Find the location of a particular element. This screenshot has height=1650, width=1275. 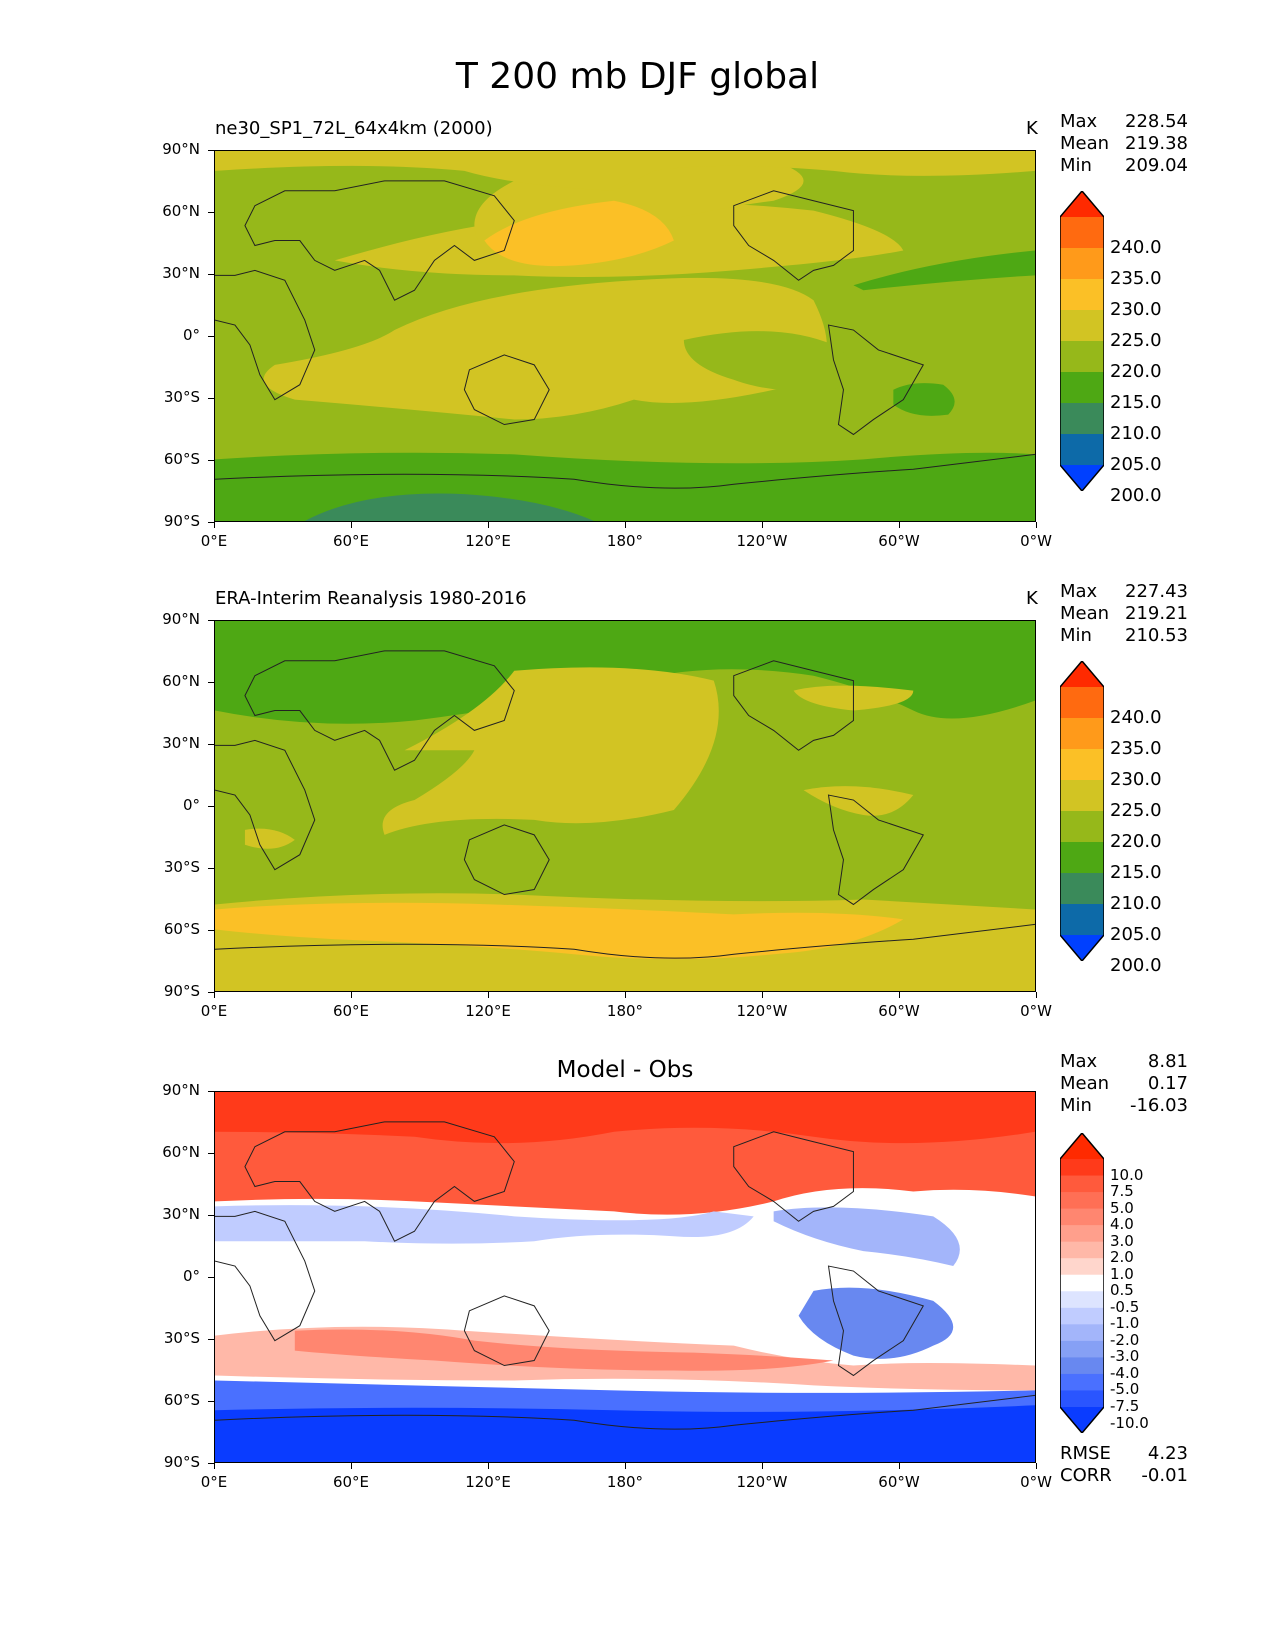

stat-value: 219.21 is located at coordinates (1156, 613).